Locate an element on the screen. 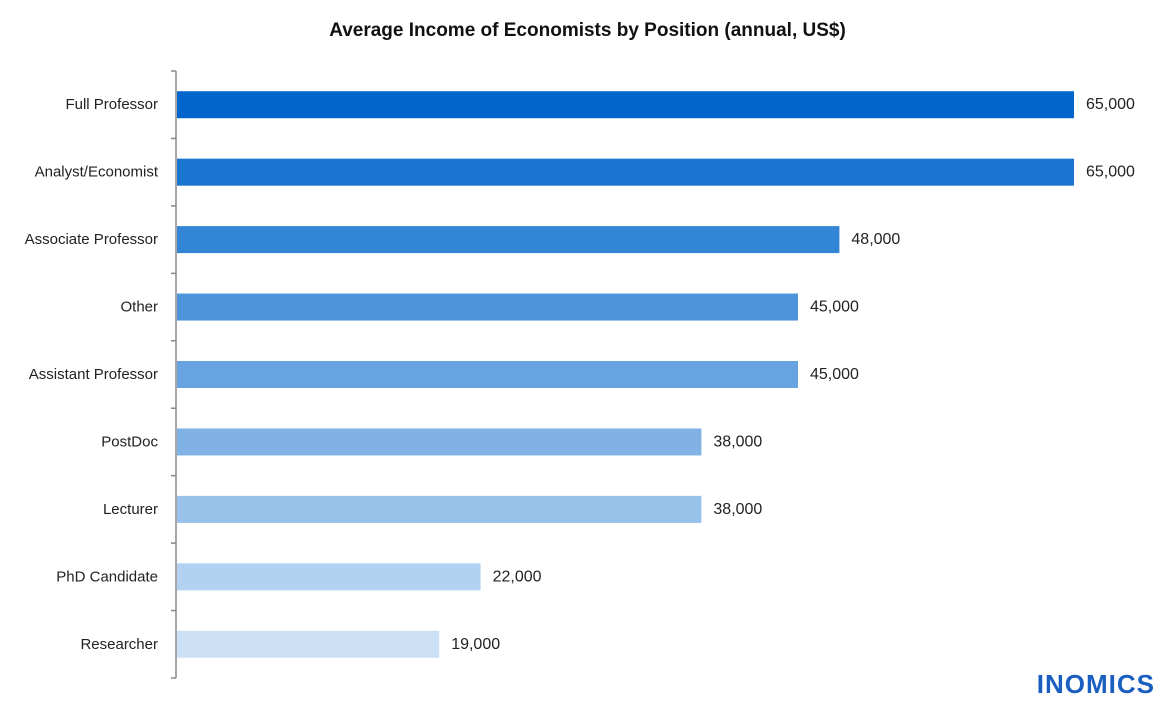 The width and height of the screenshot is (1175, 720). category-label: PhD Candidate is located at coordinates (107, 576).